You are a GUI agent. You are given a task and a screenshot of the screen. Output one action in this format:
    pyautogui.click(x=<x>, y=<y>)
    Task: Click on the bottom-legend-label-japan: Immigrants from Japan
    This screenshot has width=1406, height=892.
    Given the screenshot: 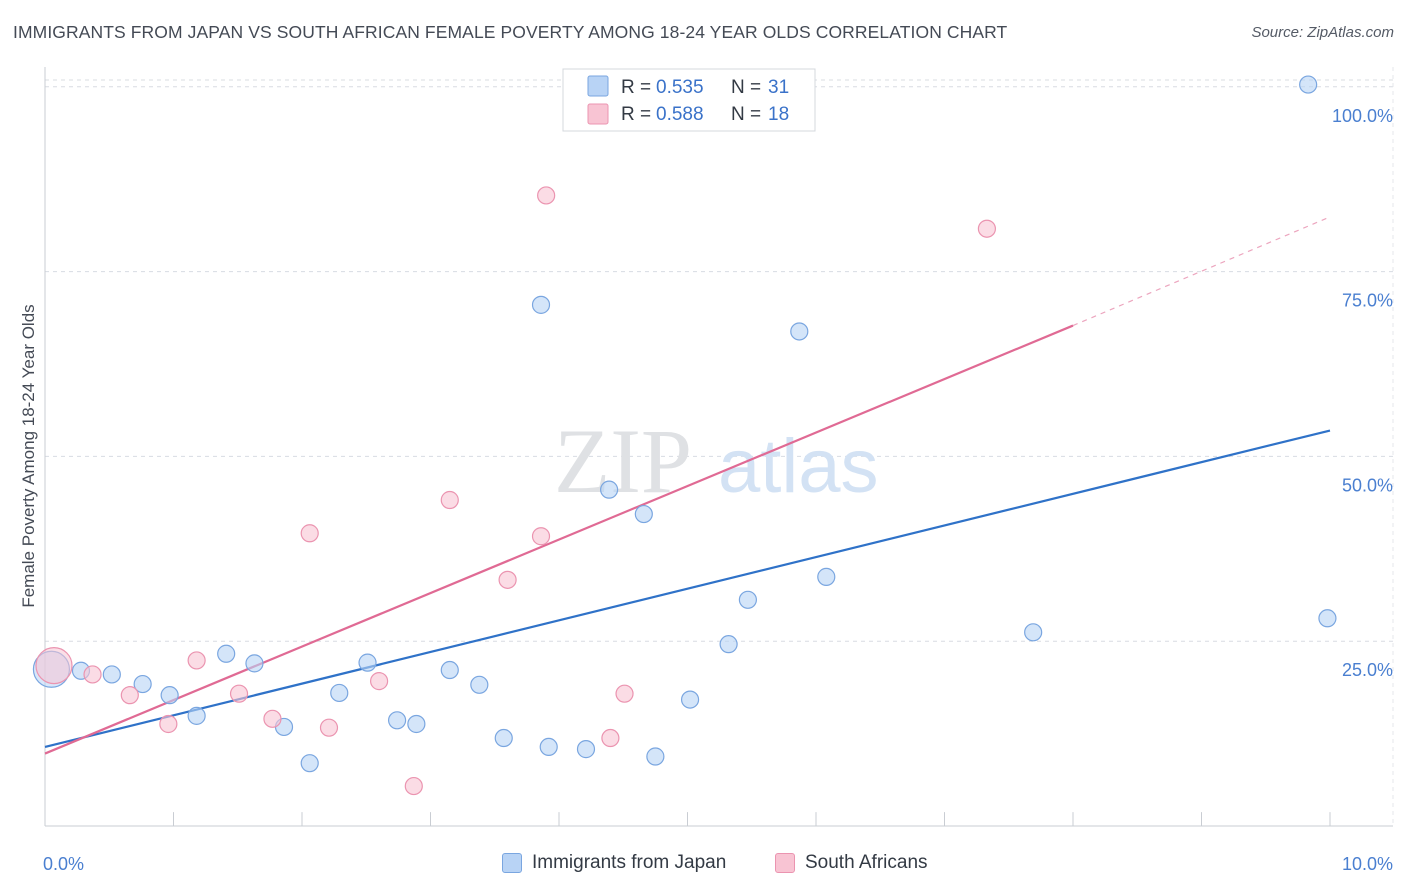 What is the action you would take?
    pyautogui.click(x=629, y=862)
    